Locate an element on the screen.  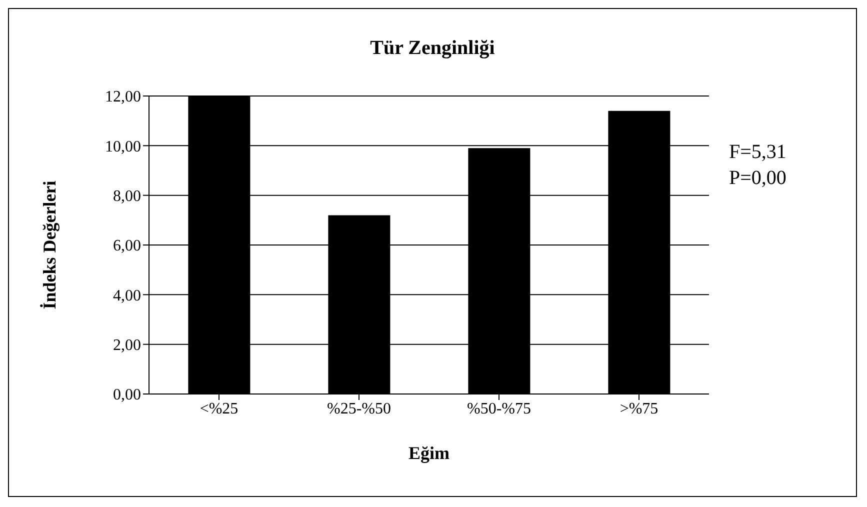
chart-title: Tür Zenginliği is located at coordinates (432, 48).